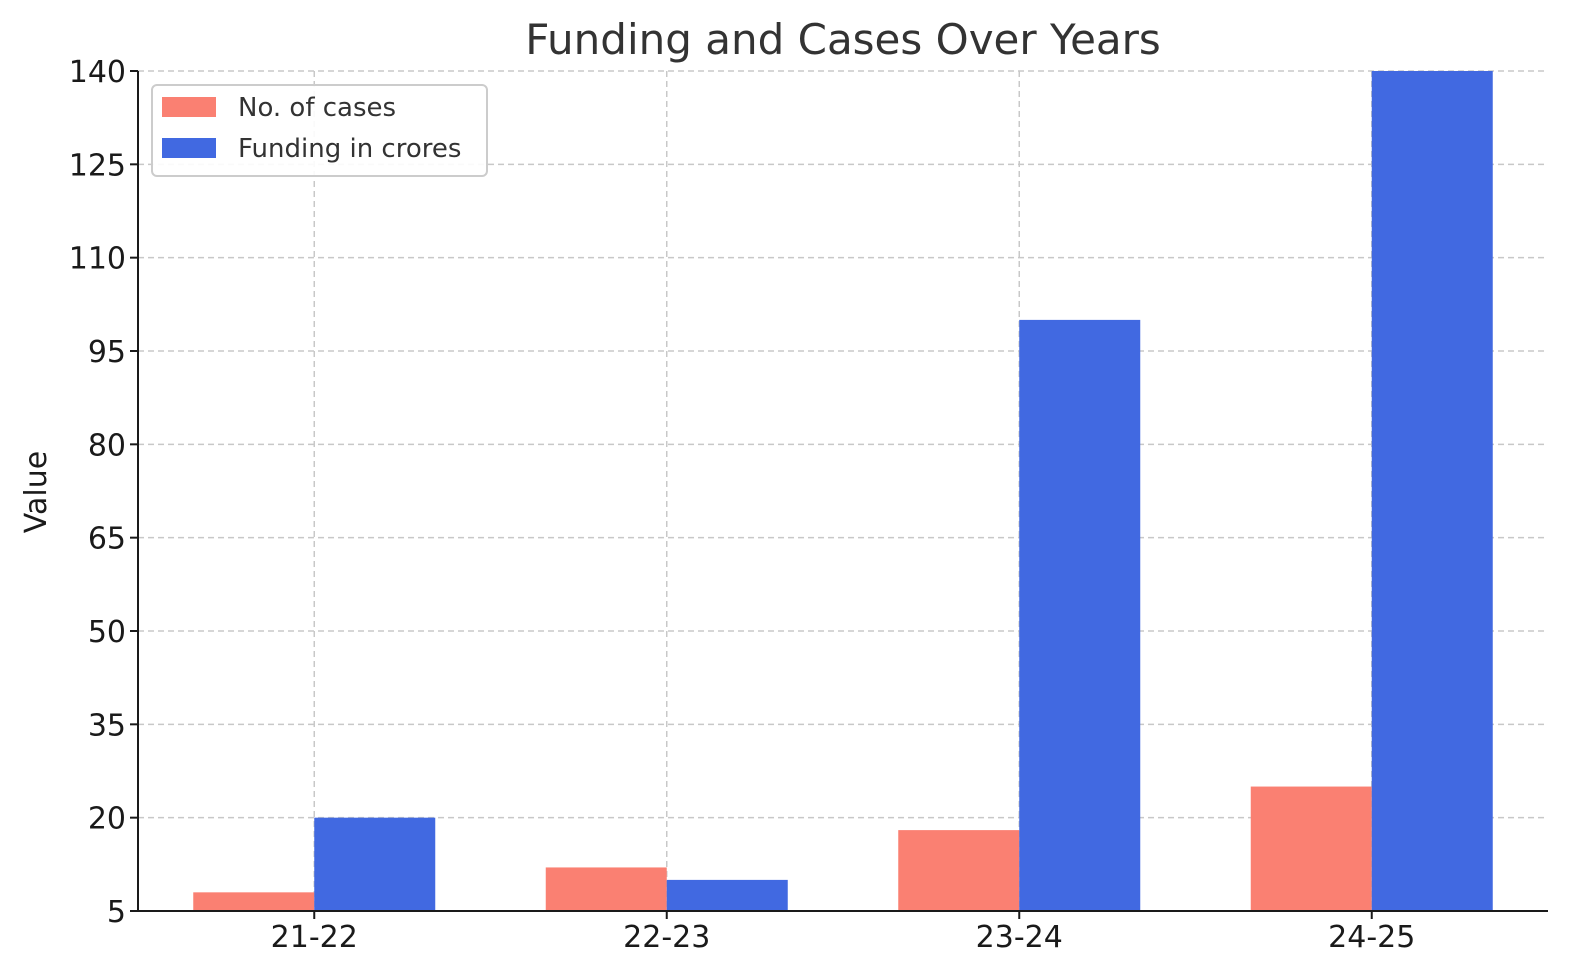 This screenshot has width=1580, height=980. What do you see at coordinates (1019, 937) in the screenshot?
I see `x-tick-label: 23-24` at bounding box center [1019, 937].